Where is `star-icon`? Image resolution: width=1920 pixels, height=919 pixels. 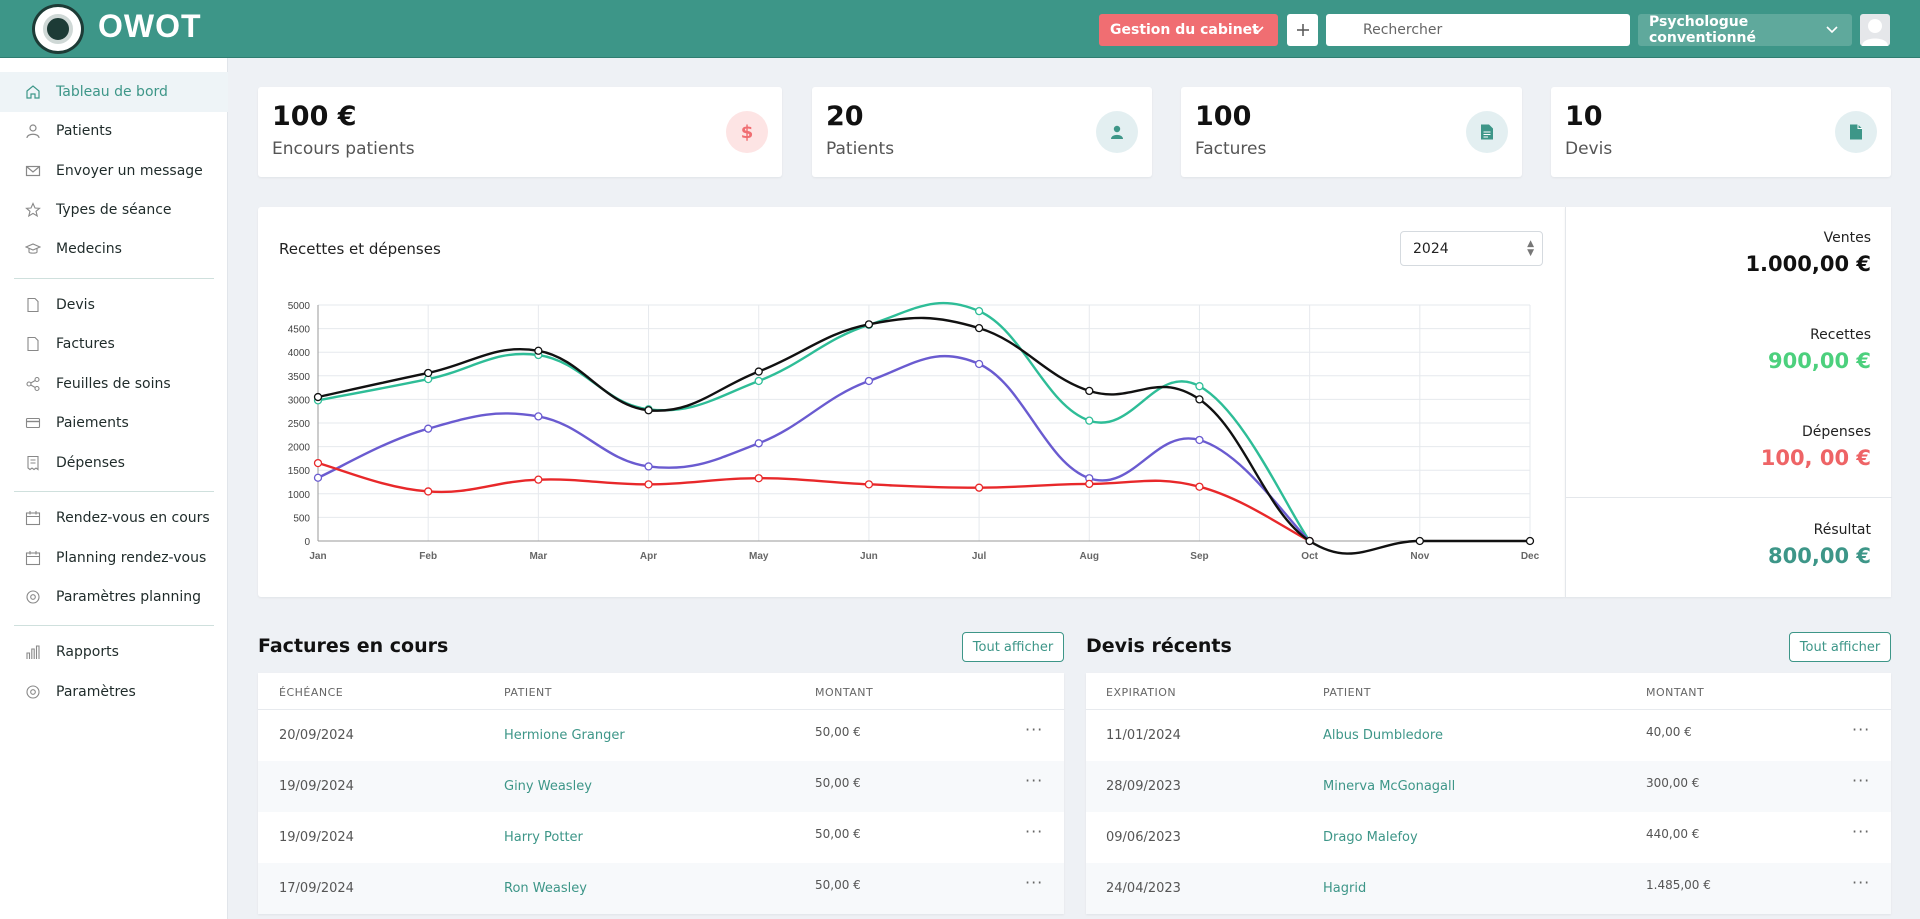
star-icon is located at coordinates (33, 210).